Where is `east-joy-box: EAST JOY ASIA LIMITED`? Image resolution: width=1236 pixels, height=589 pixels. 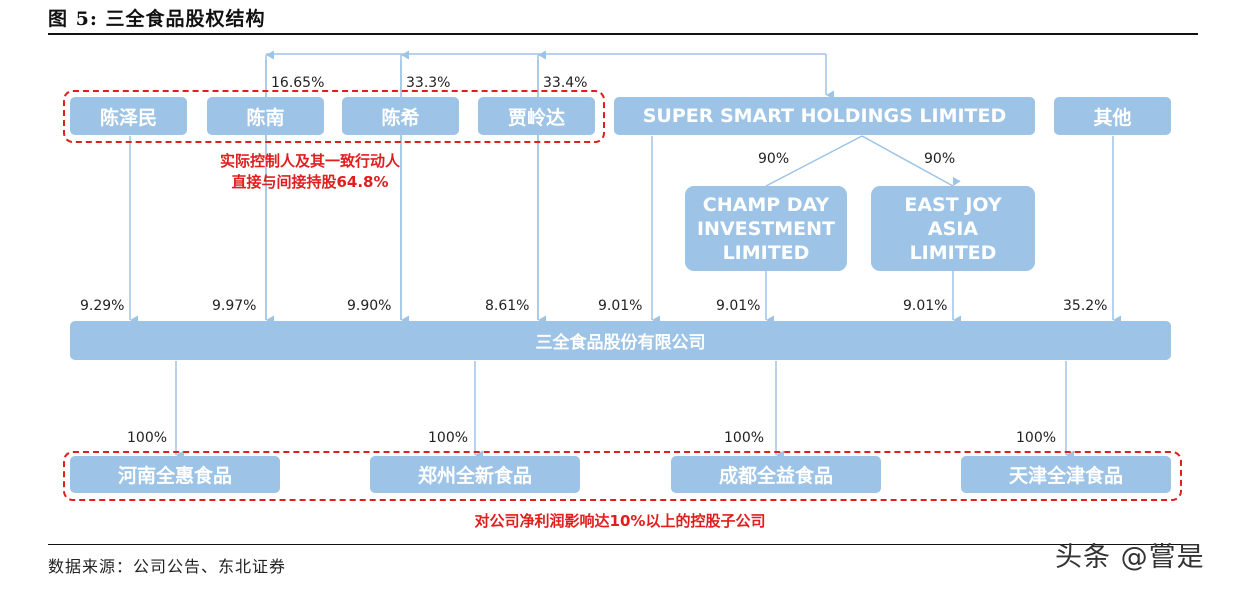 east-joy-box: EAST JOY ASIA LIMITED is located at coordinates (953, 228).